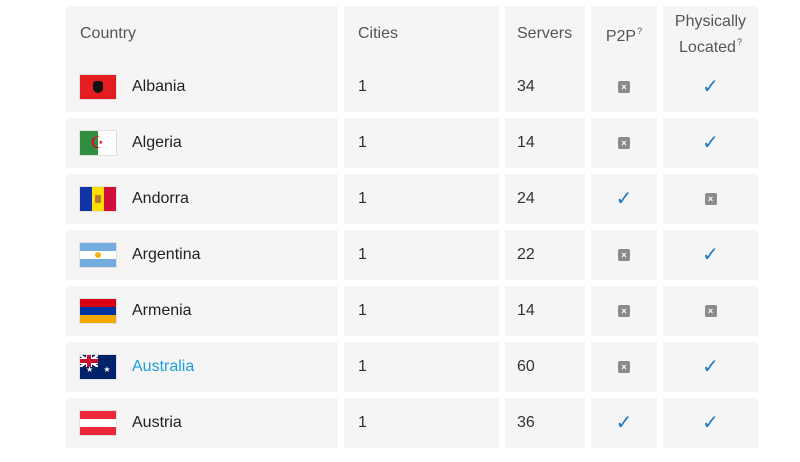 This screenshot has width=800, height=462. Describe the element at coordinates (166, 254) in the screenshot. I see `country-name: Argentina` at that location.